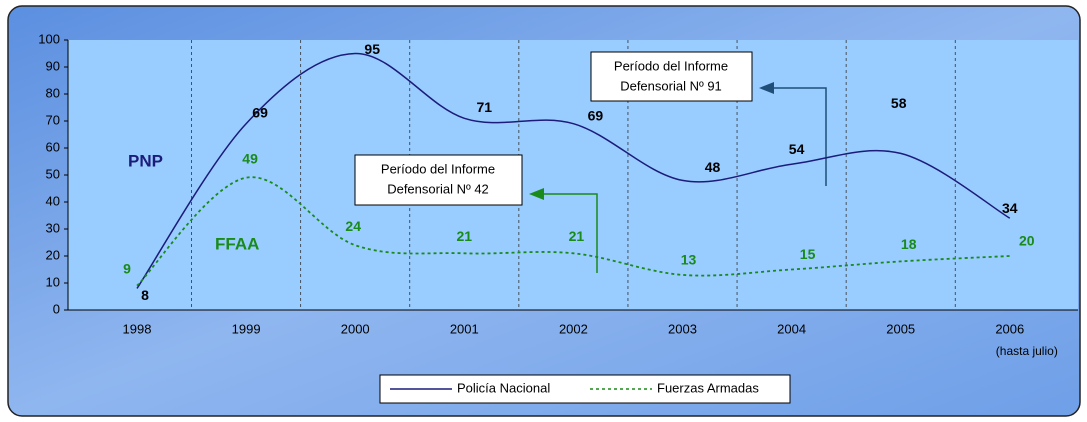  What do you see at coordinates (353, 226) in the screenshot?
I see `data-label: 24` at bounding box center [353, 226].